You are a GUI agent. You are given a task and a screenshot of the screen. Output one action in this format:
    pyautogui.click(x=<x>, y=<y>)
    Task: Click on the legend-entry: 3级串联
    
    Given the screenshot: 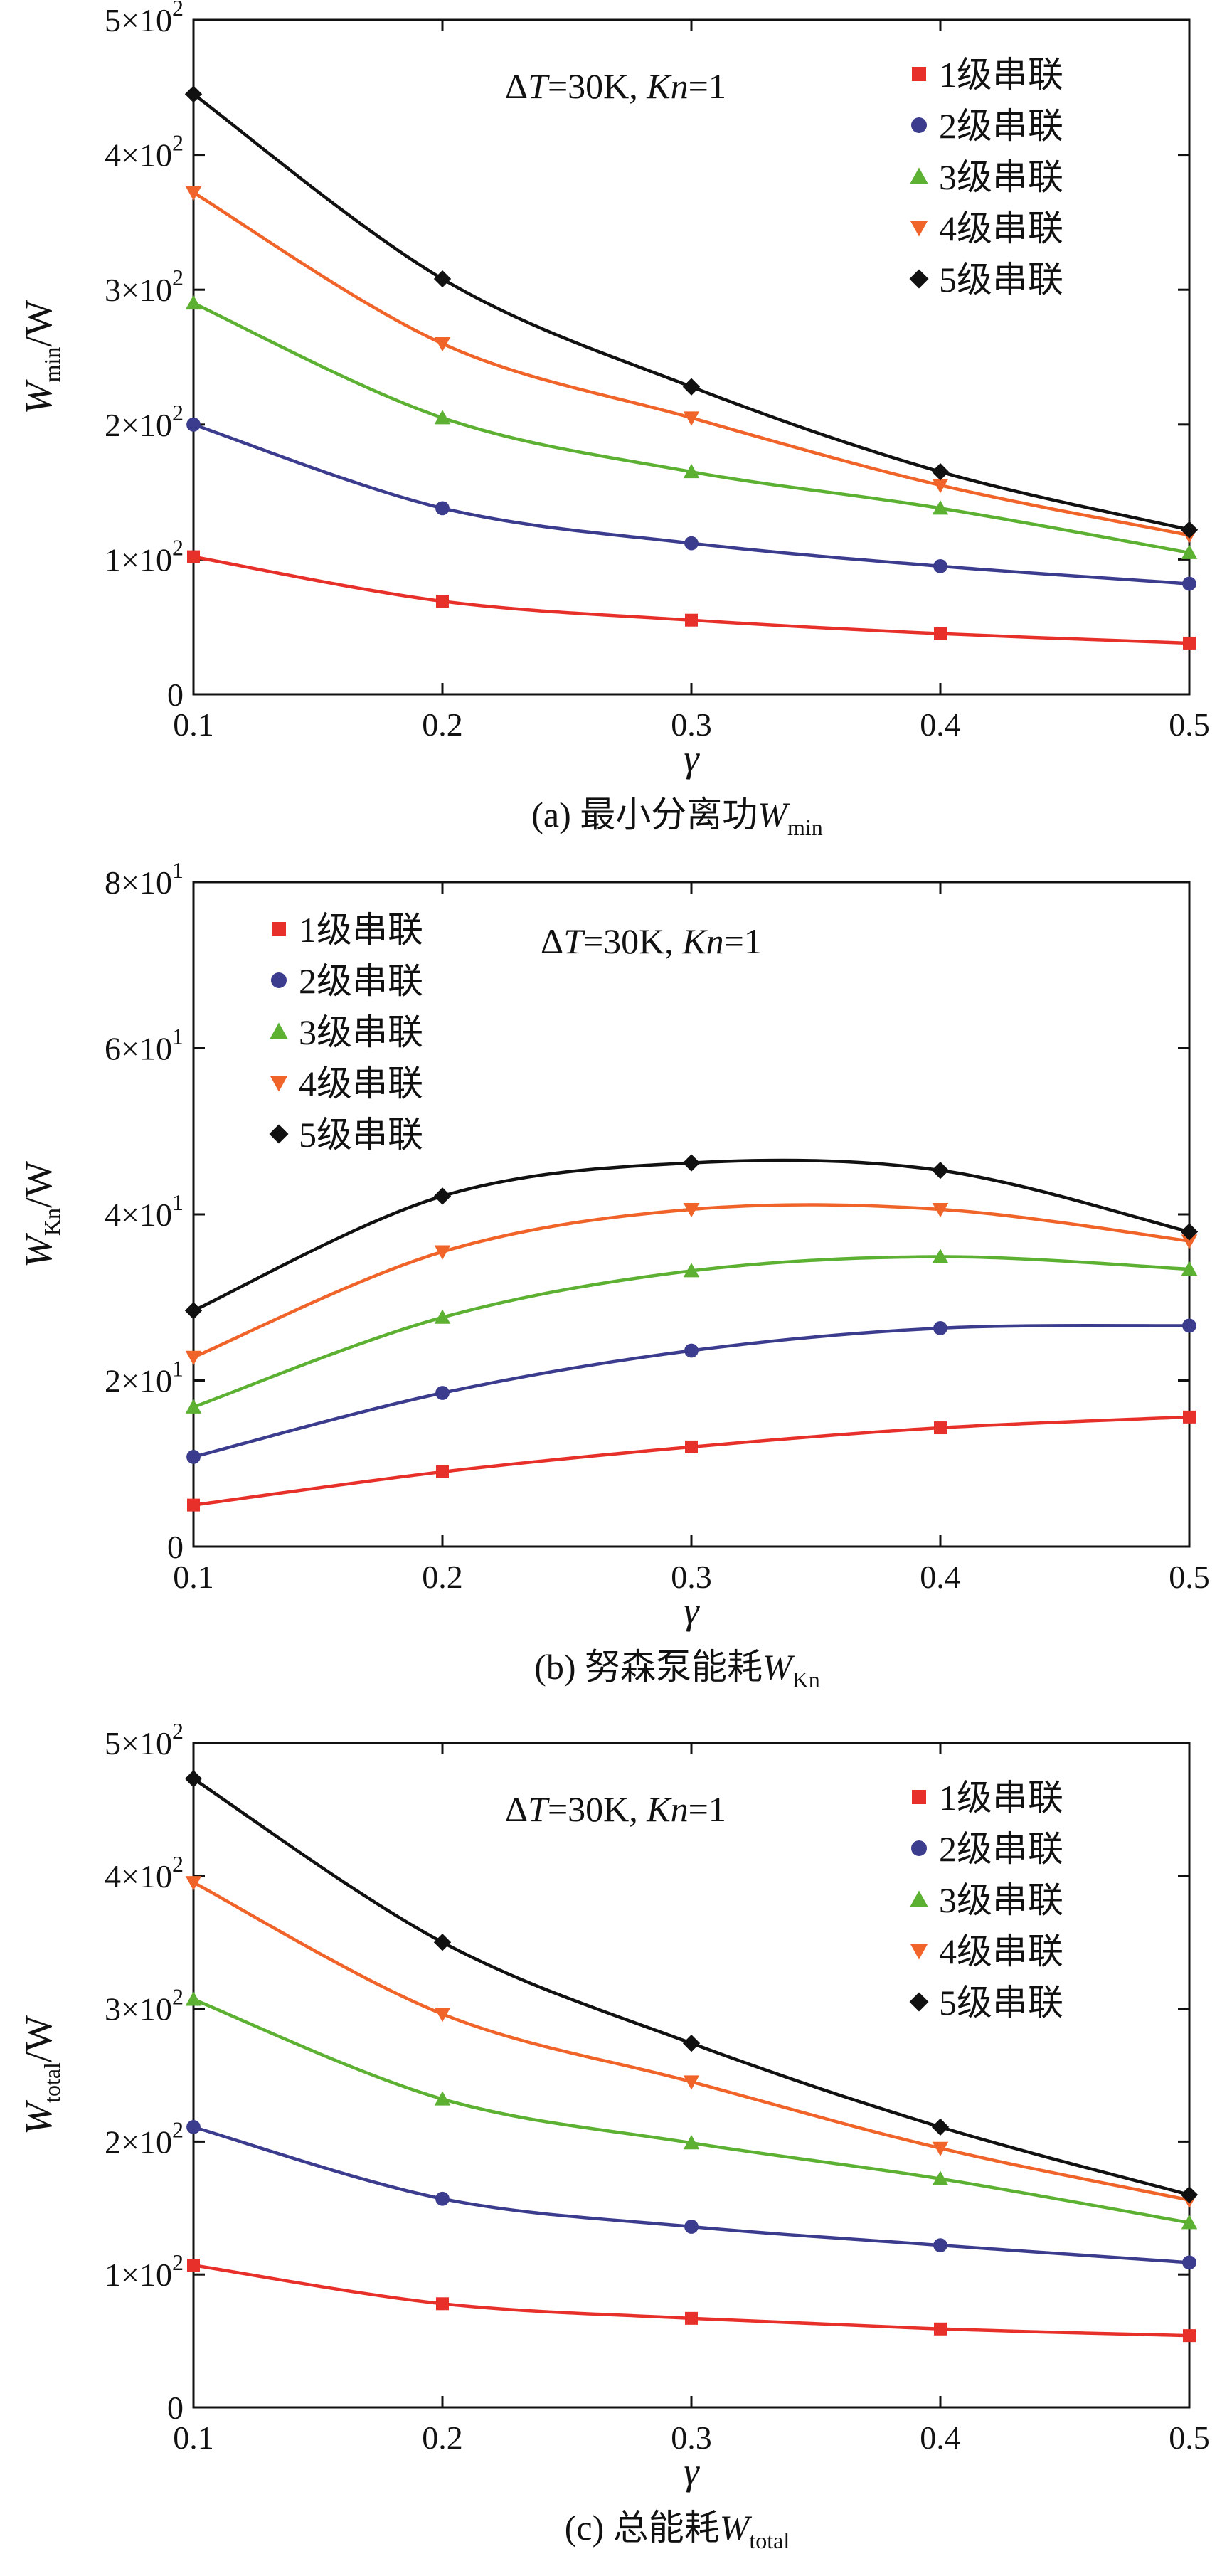 What is the action you would take?
    pyautogui.click(x=986, y=177)
    